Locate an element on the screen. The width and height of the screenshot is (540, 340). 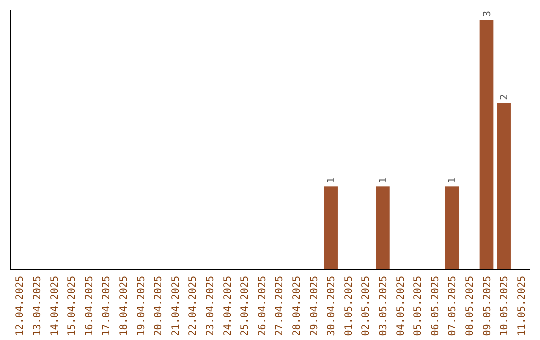
x-tick-label: 26.04.2025 is located at coordinates (262, 306).